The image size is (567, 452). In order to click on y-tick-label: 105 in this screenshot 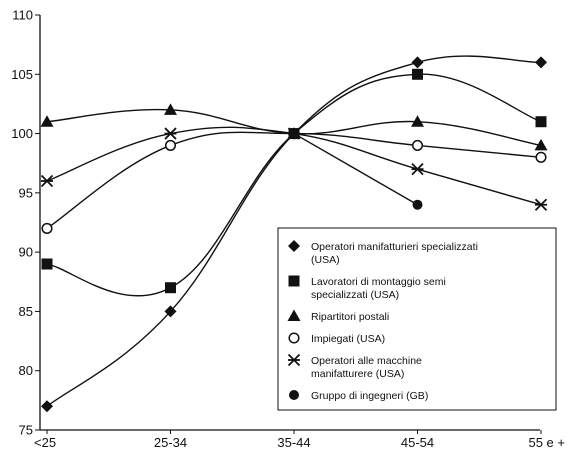, I will do `click(22, 74)`.